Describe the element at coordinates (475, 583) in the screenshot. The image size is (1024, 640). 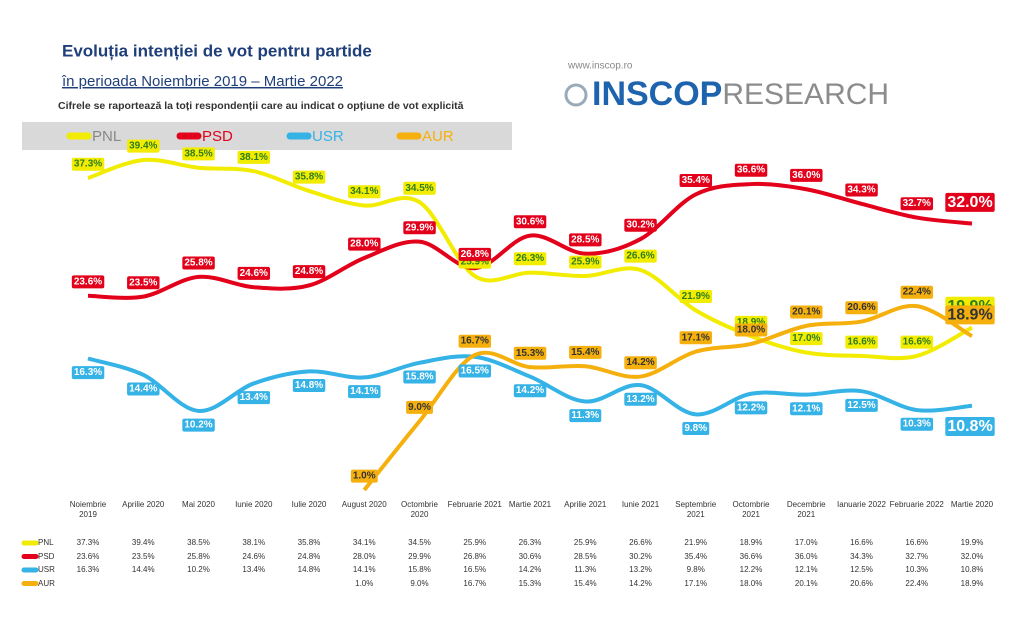
I see `table-cell: 16.7%` at that location.